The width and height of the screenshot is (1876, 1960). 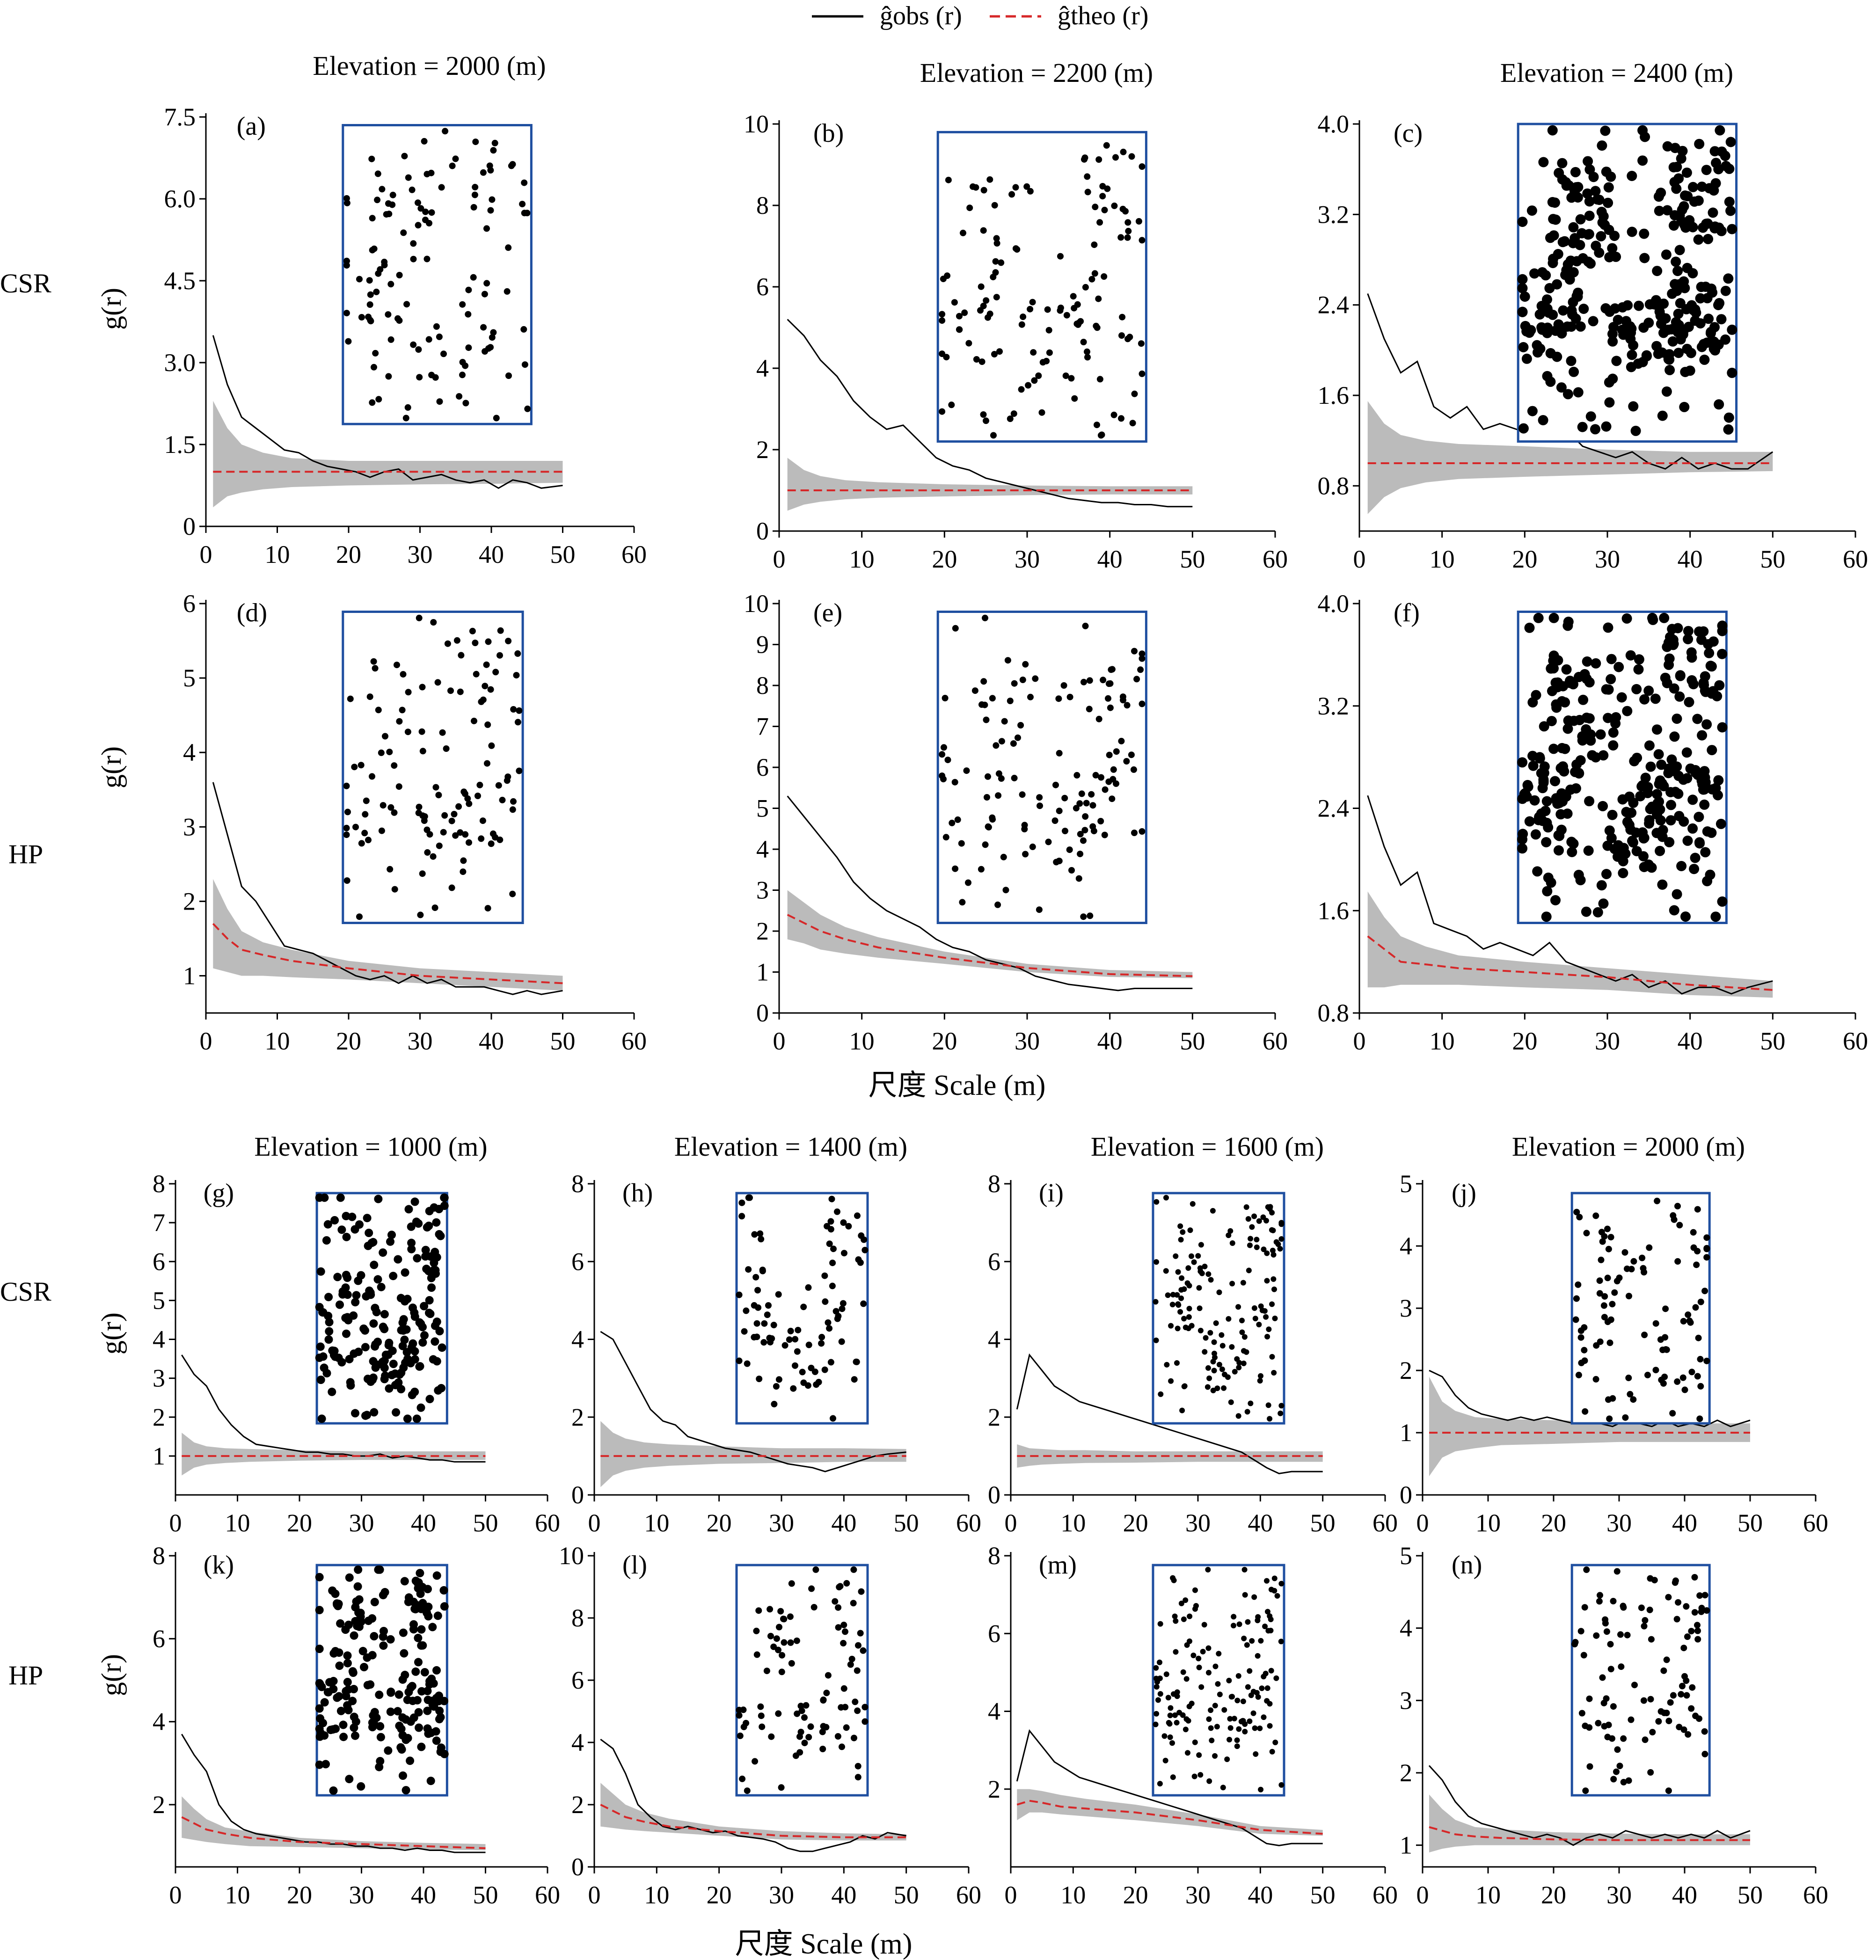 What do you see at coordinates (762, 849) in the screenshot?
I see `y-tick-label: 4` at bounding box center [762, 849].